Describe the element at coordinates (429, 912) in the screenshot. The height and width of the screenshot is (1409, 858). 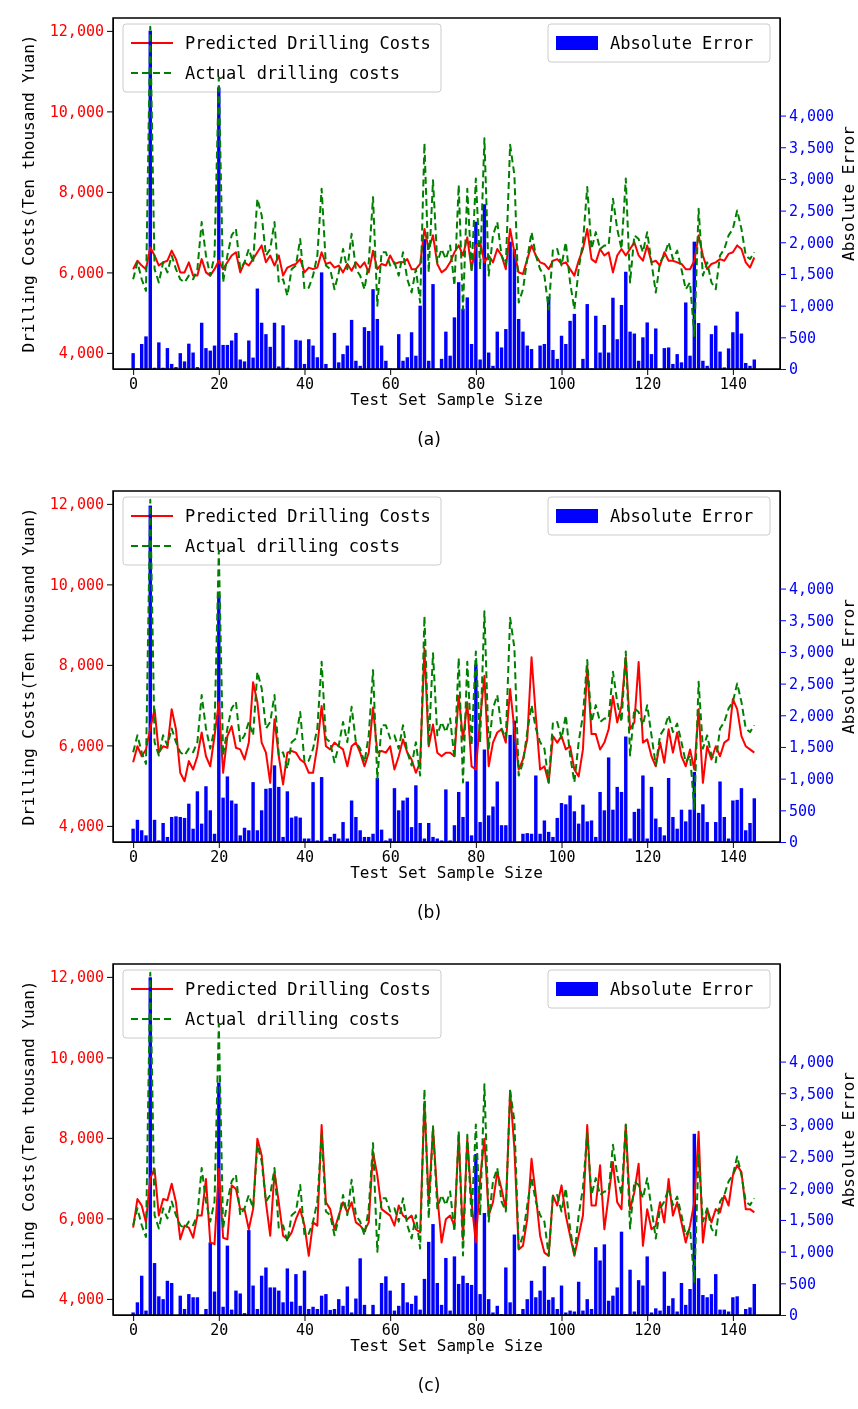
I see `text: (b)` at that location.